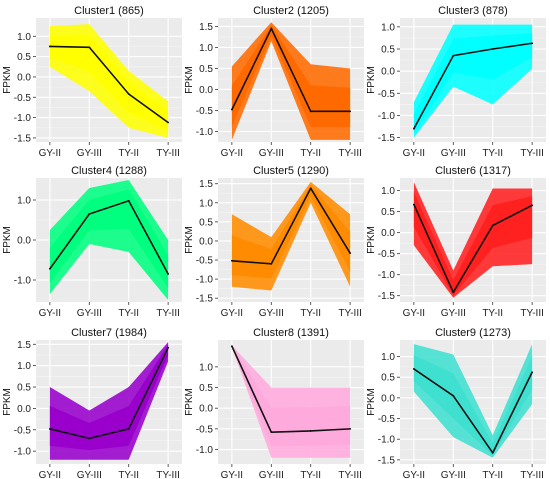  What do you see at coordinates (473, 11) in the screenshot?
I see `panel-title: Cluster3 (878)` at bounding box center [473, 11].